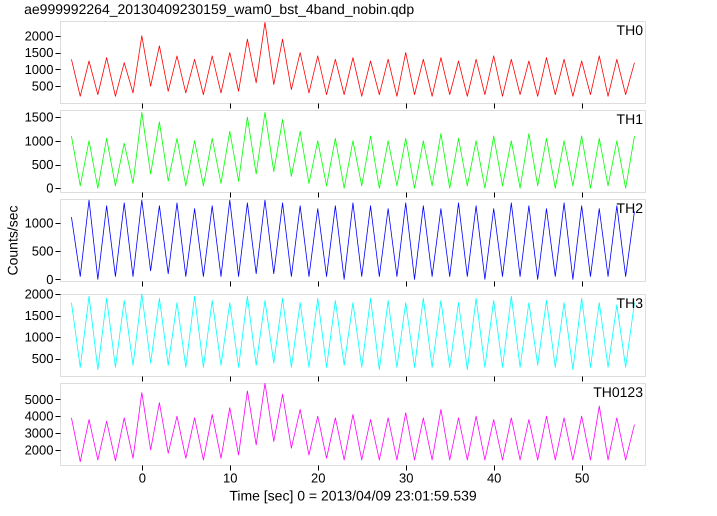  I want to click on x-tick-label: 50, so click(582, 478).